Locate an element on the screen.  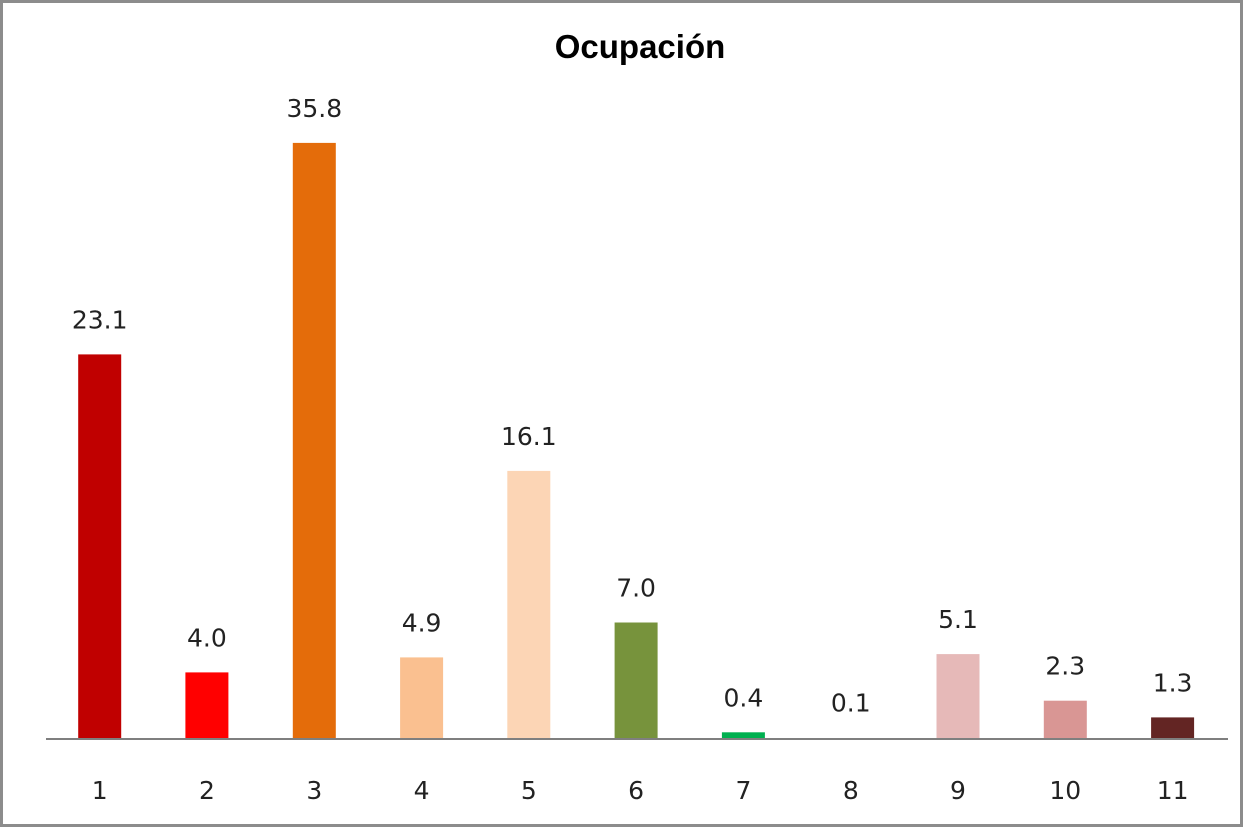
x-tick-label-7: 7 is located at coordinates (743, 790).